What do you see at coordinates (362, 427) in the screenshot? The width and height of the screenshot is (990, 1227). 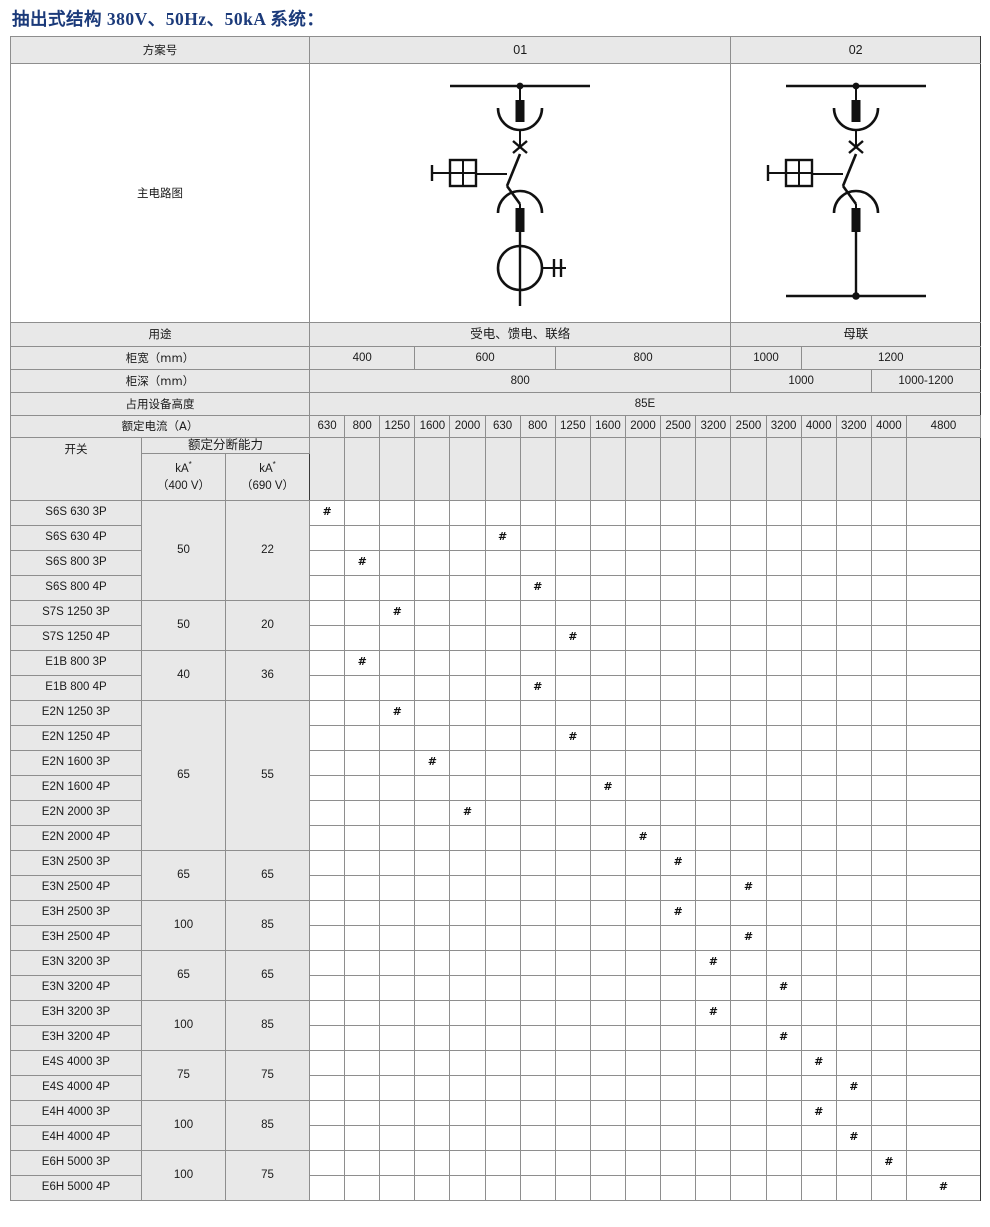 I see `rated-current-col-2: 800` at bounding box center [362, 427].